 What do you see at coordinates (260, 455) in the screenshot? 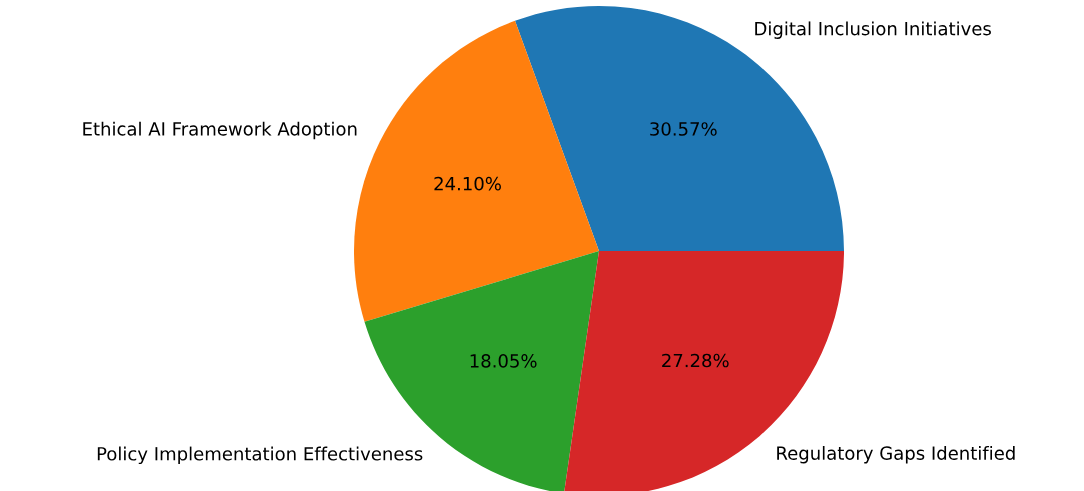
I see `slice-label: Policy Implementation Effectiveness` at bounding box center [260, 455].